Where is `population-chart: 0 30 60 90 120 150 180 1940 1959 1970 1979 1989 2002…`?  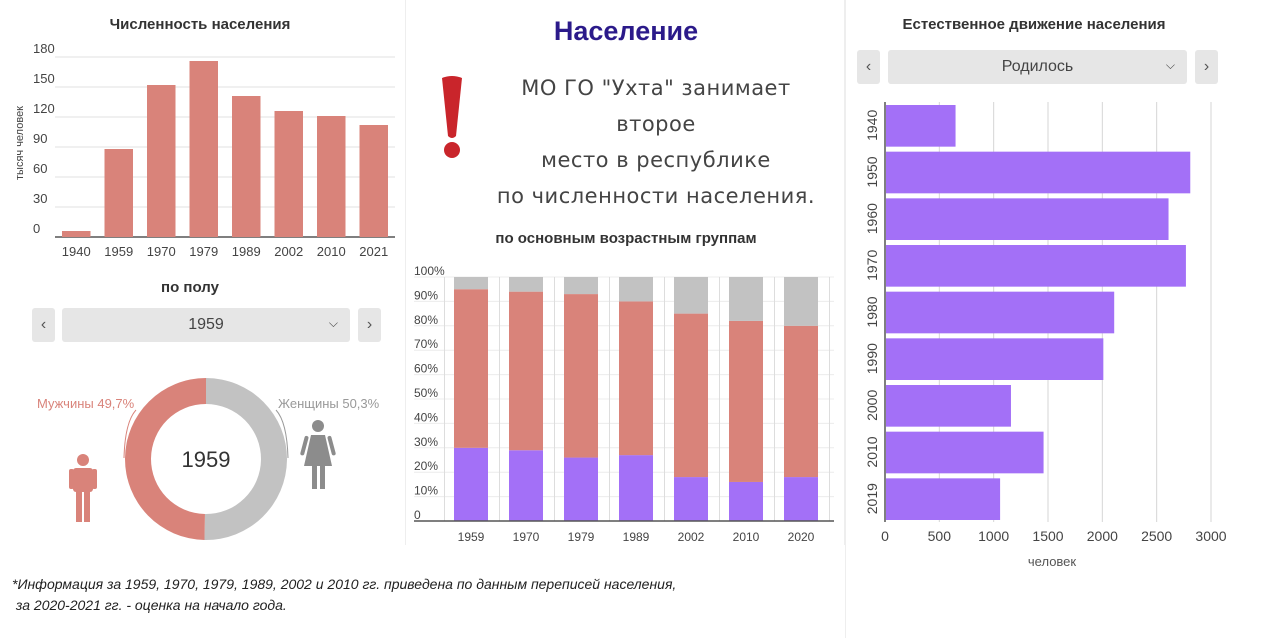
population-chart: 0 30 60 90 120 150 180 1940 1959 1970 1979 1989 2002… is located at coordinates (204, 150).